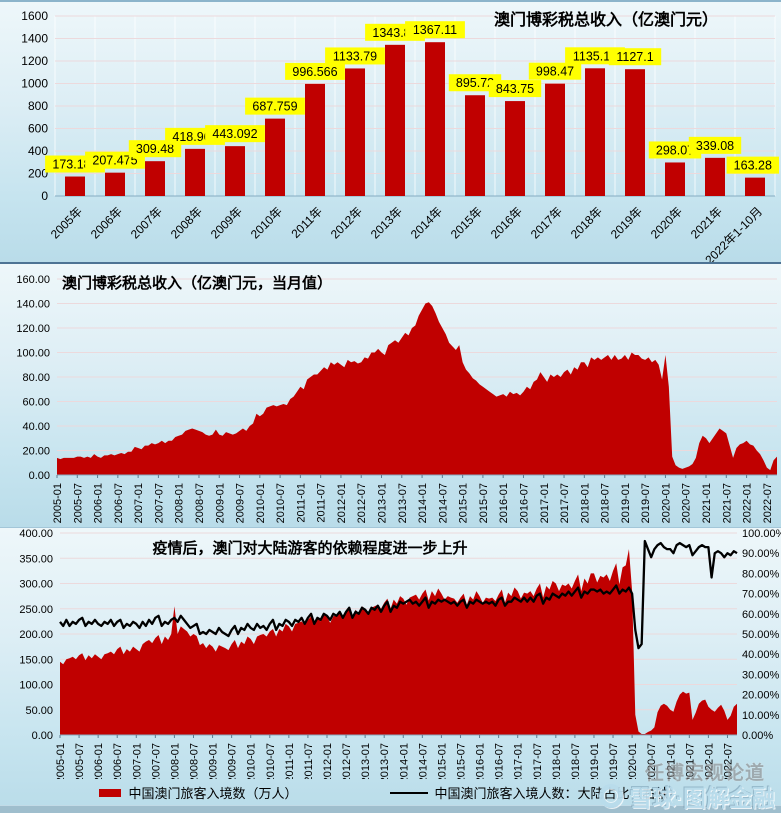 The height and width of the screenshot is (813, 781). What do you see at coordinates (761, 655) in the screenshot?
I see `svg-text: 40.00%` at bounding box center [761, 655].